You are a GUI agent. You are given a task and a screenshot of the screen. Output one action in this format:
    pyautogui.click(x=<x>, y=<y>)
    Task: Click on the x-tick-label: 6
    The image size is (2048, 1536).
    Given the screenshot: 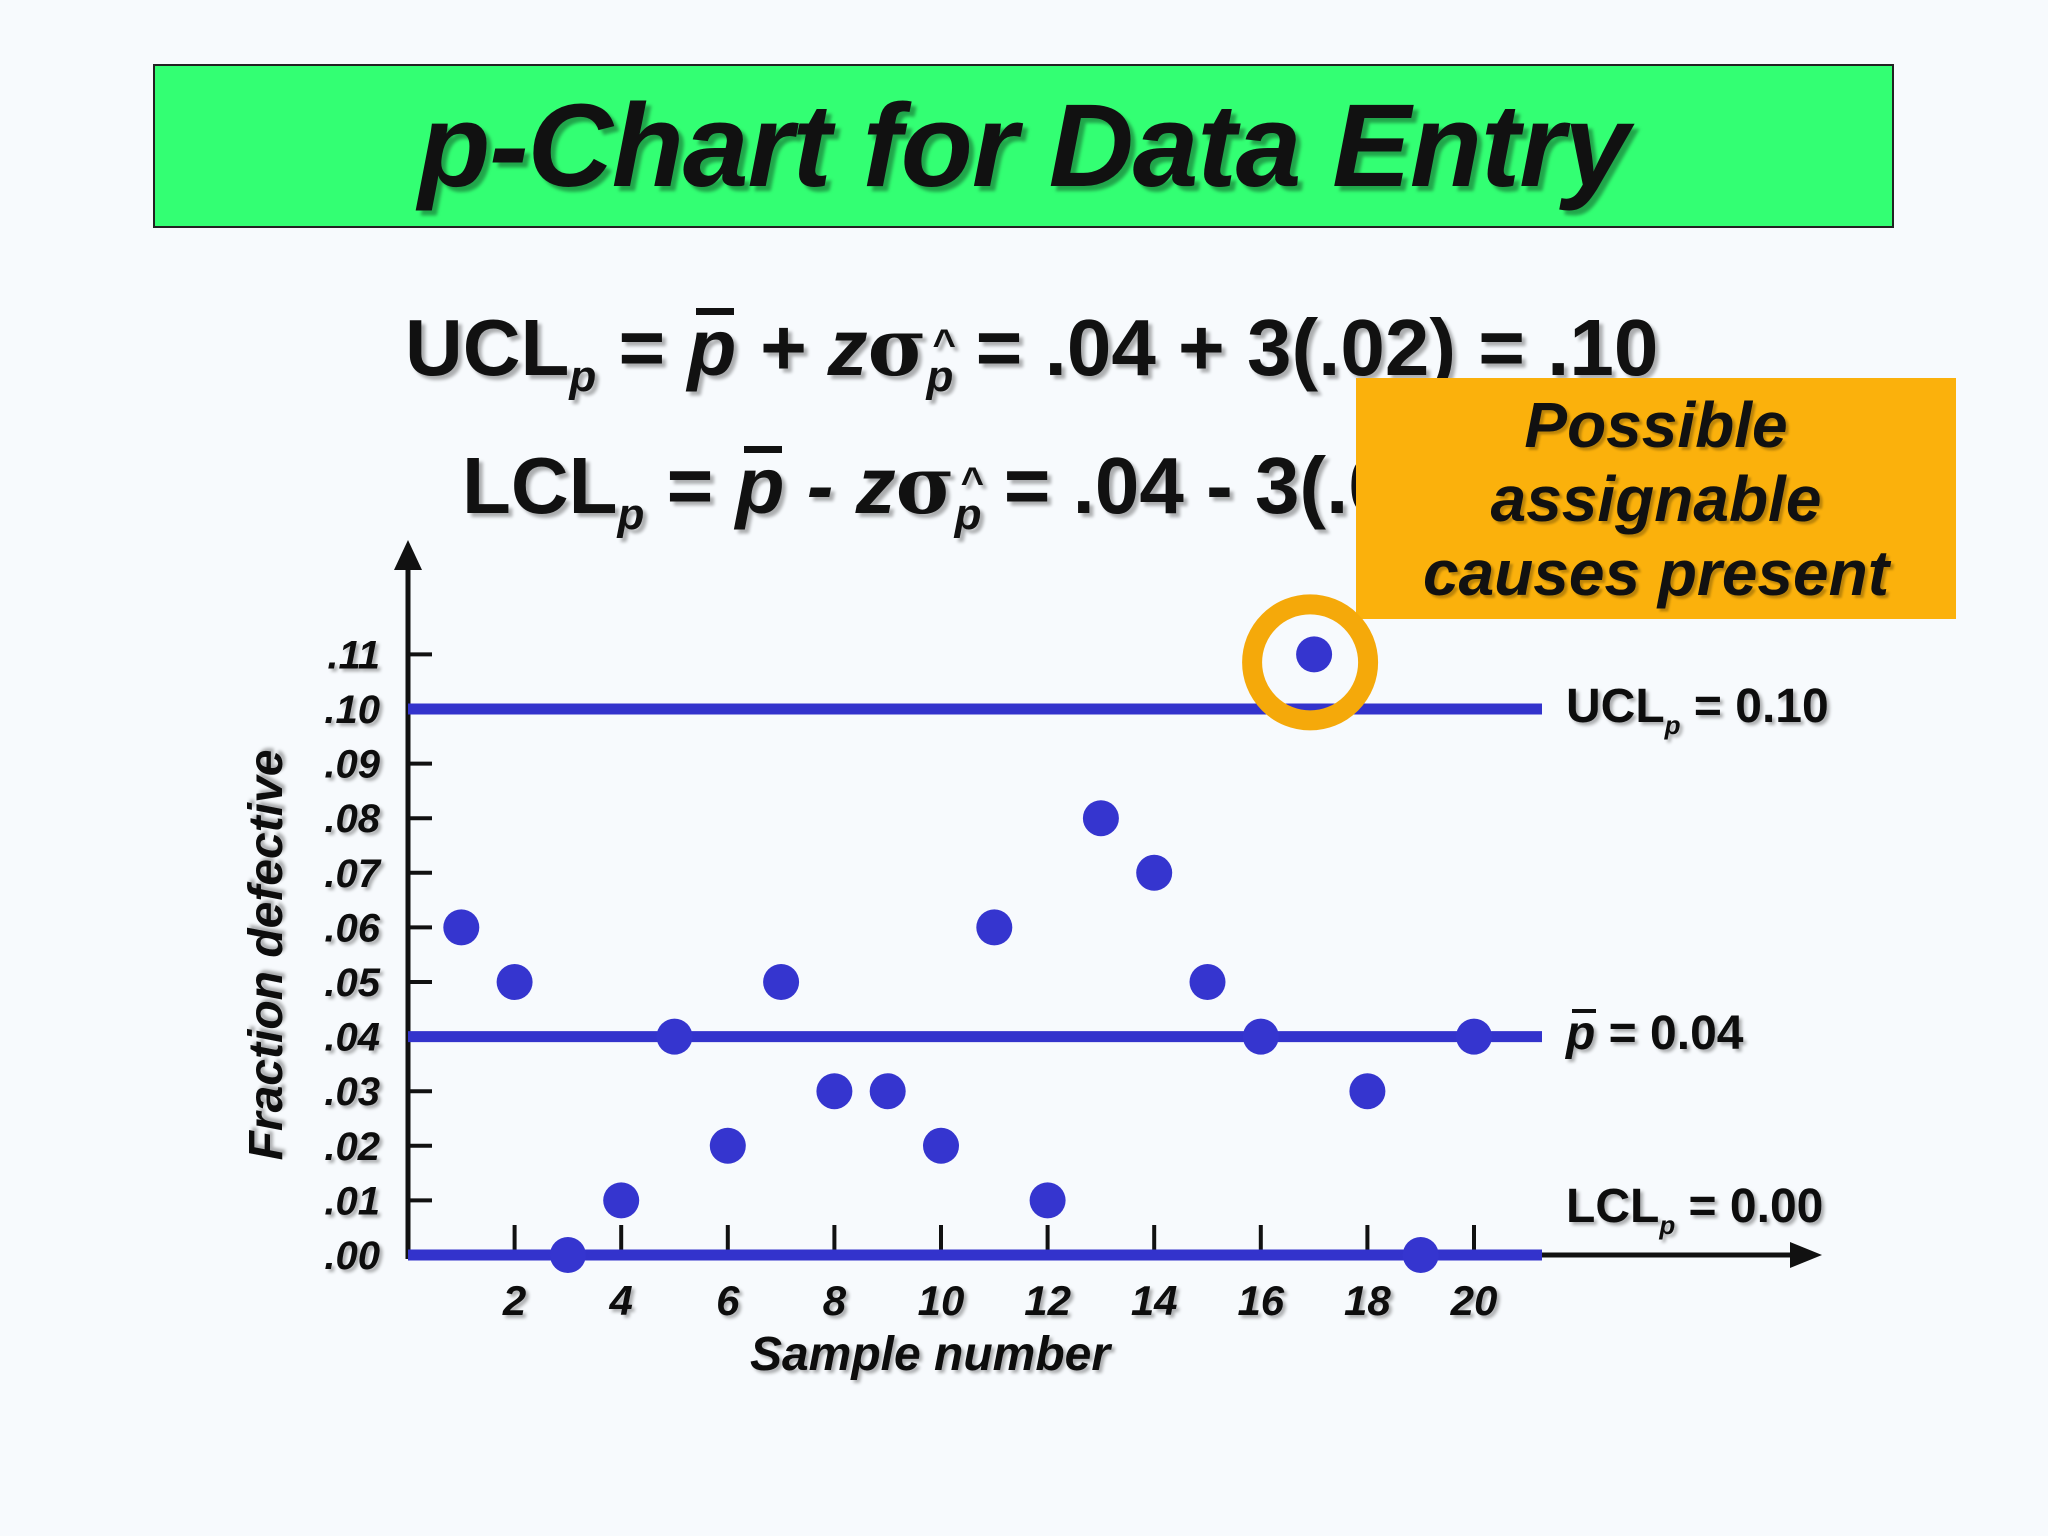 What is the action you would take?
    pyautogui.click(x=728, y=1300)
    